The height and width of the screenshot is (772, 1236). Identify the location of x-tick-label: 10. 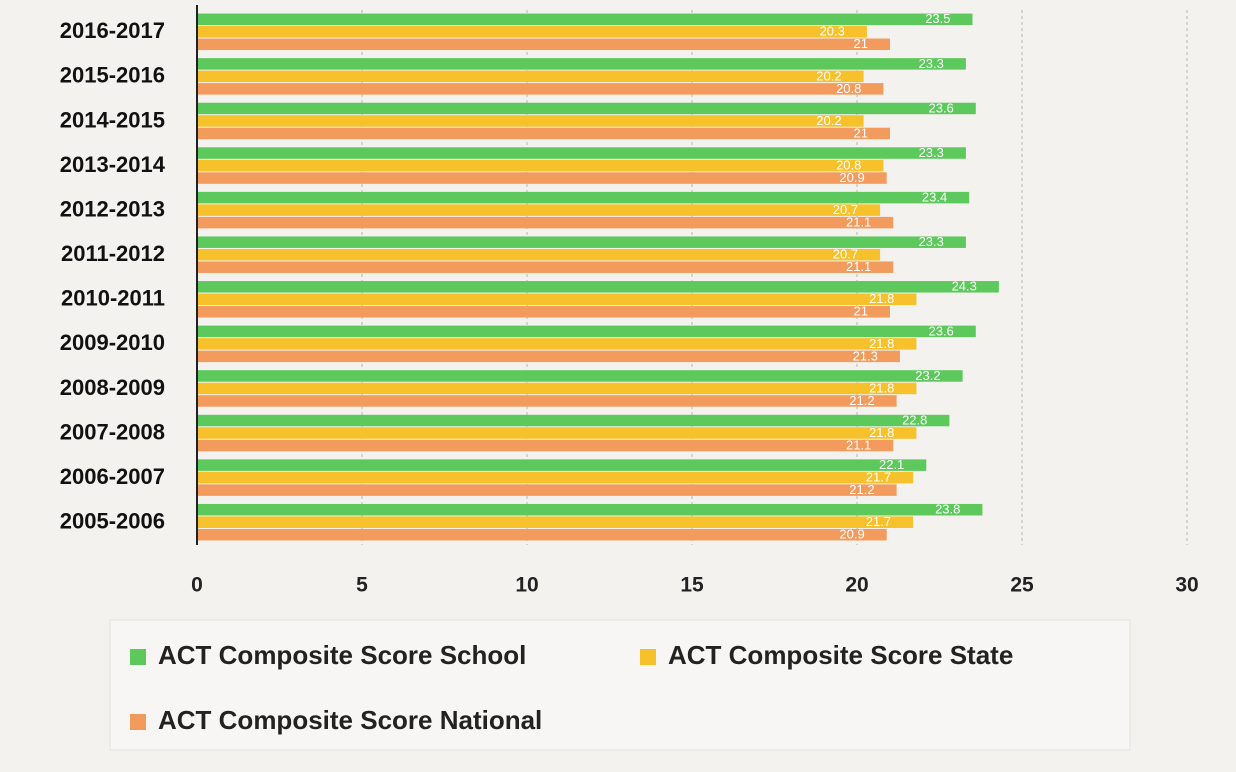
(526, 585).